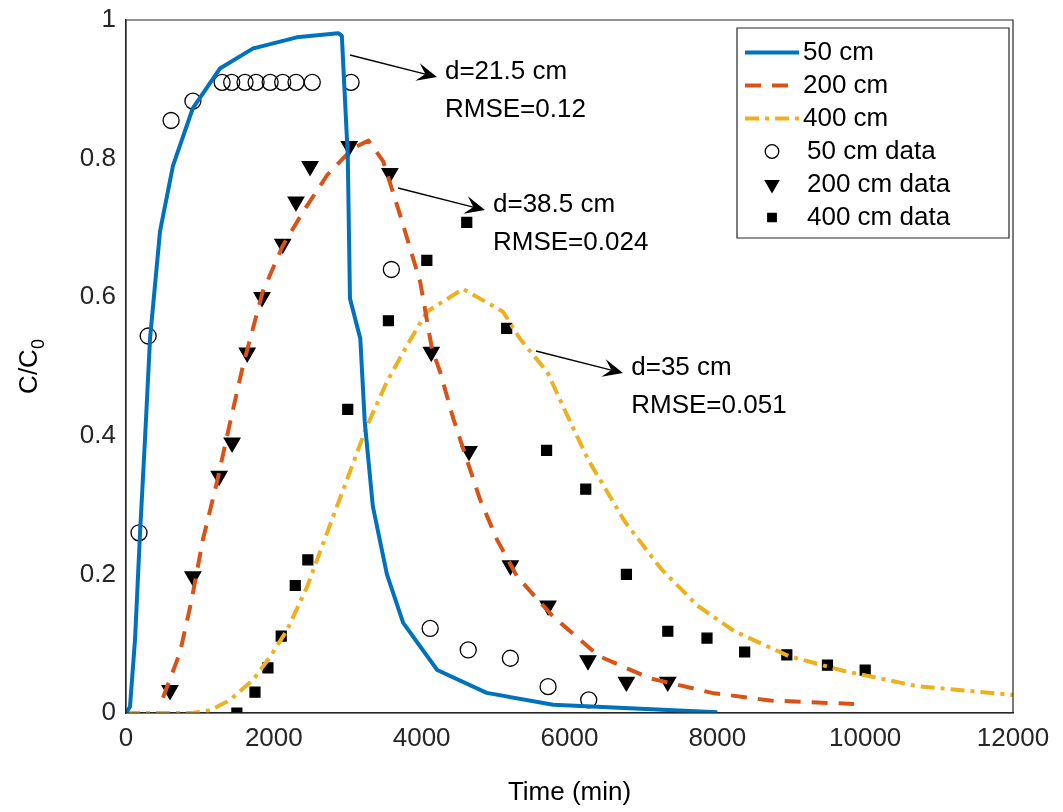  What do you see at coordinates (709, 386) in the screenshot?
I see `annotation: d=35 cm RMSE=0.051` at bounding box center [709, 386].